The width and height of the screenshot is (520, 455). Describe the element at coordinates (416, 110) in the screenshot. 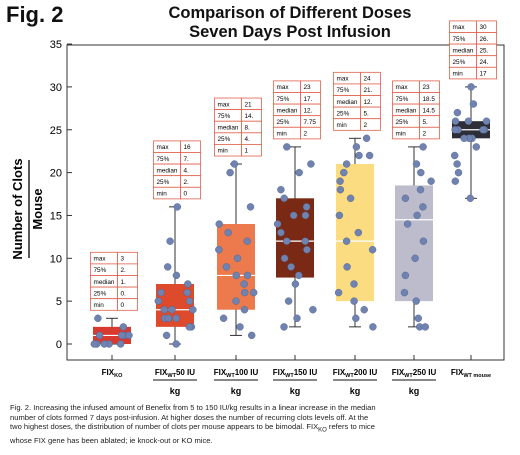

I see `stat-table: max 23 75% 18.5 median 14.5 25% 5. min 2` at that location.